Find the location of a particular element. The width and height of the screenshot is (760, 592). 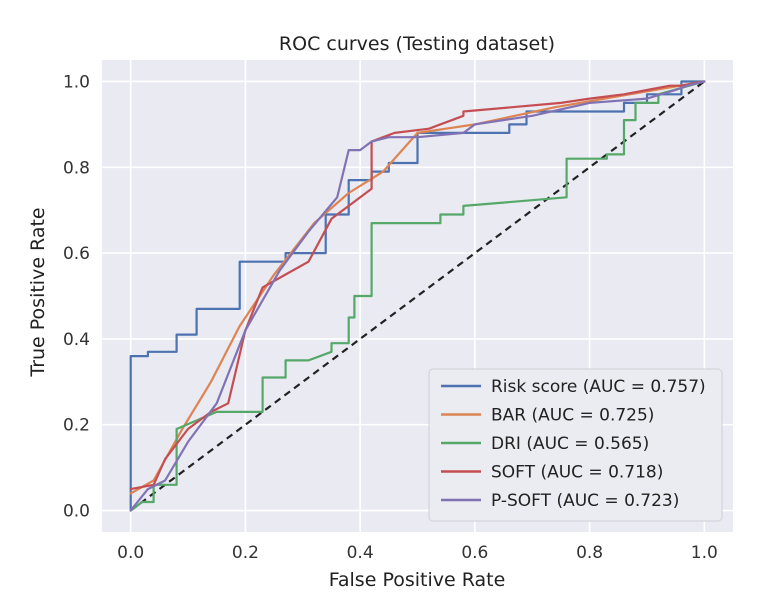

y-tick-label: 0.0 is located at coordinates (76, 512).